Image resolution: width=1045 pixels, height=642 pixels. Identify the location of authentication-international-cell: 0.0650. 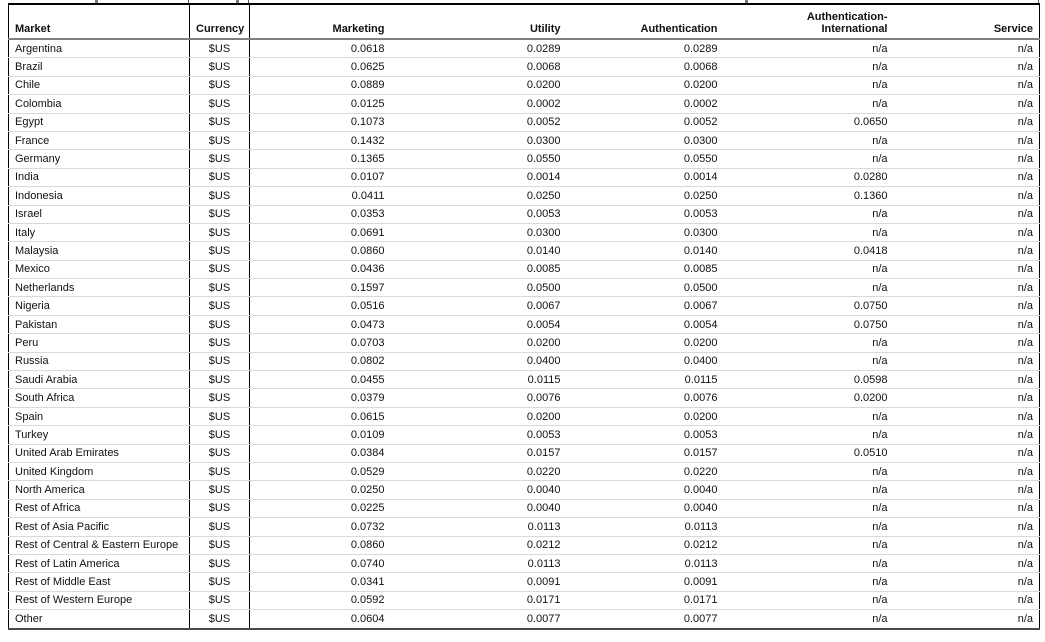
(808, 122).